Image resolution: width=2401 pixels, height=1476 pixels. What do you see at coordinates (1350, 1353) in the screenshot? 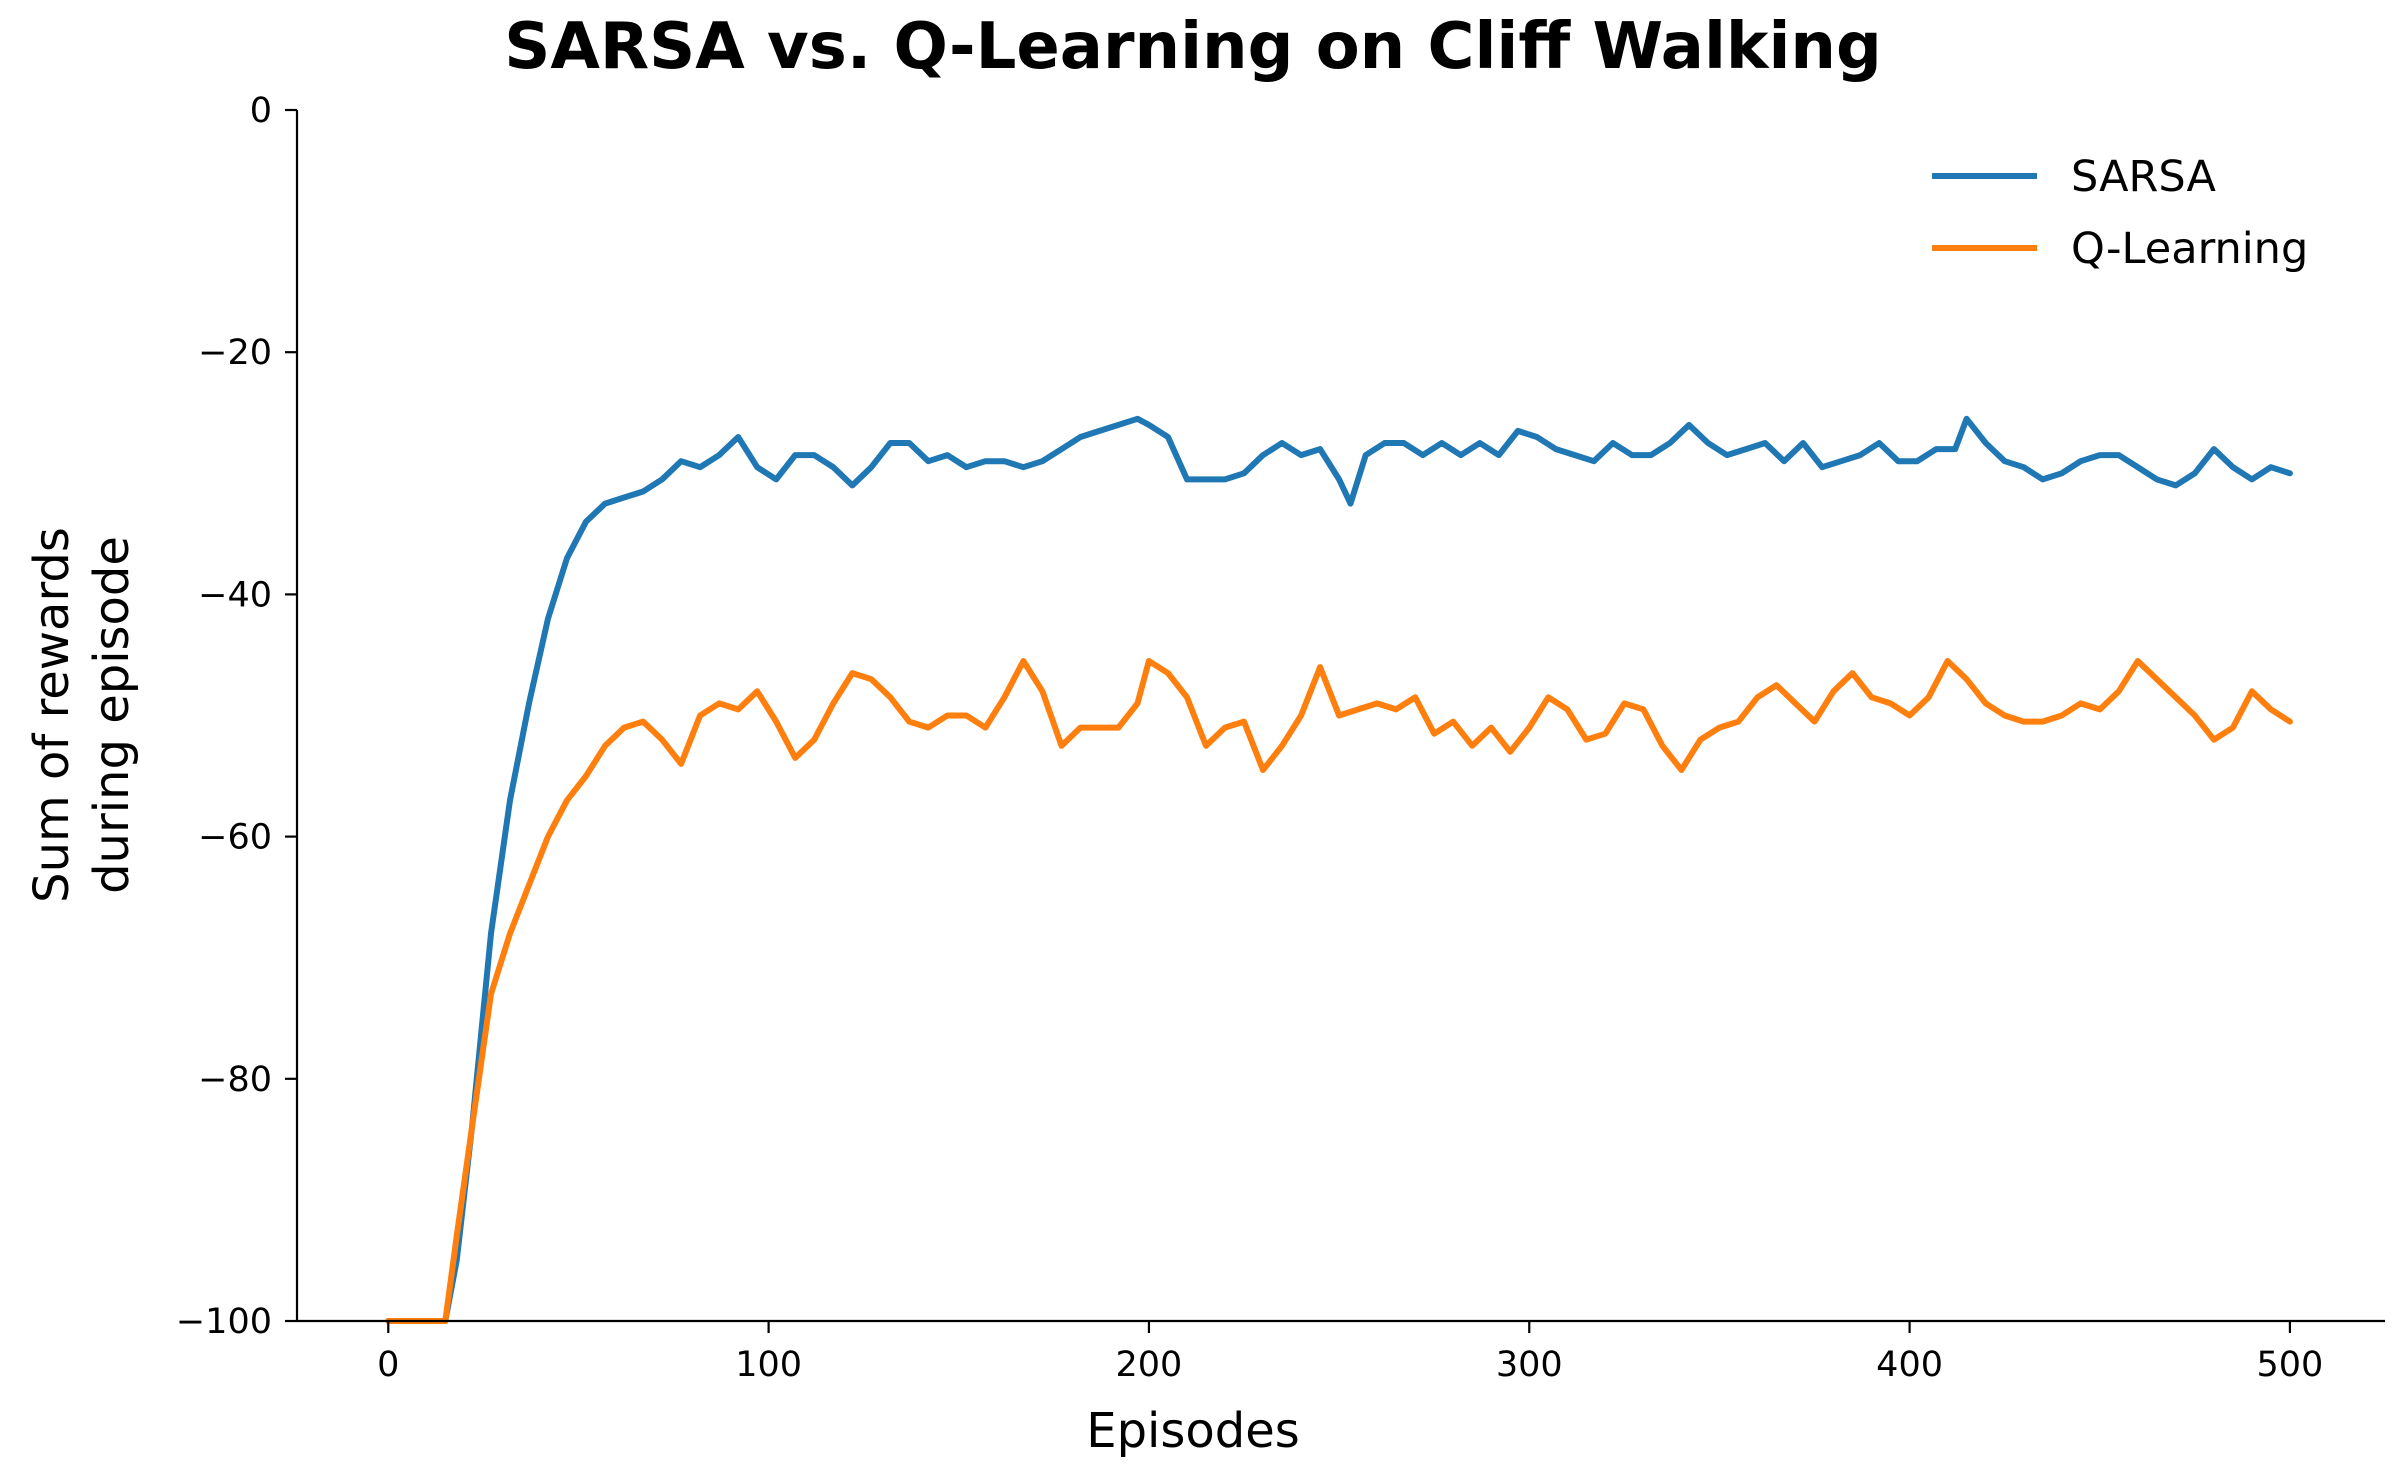
I see `x-axis-ticks: 0 100 200 300 400 500` at bounding box center [1350, 1353].